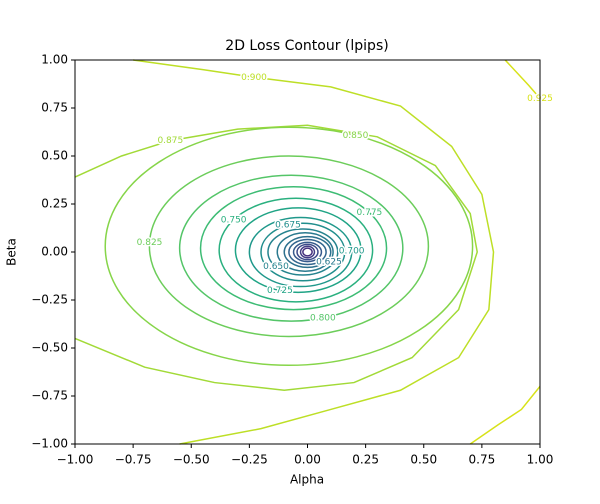 Image resolution: width=600 pixels, height=504 pixels. I want to click on contour-label: 0.800, so click(323, 319).